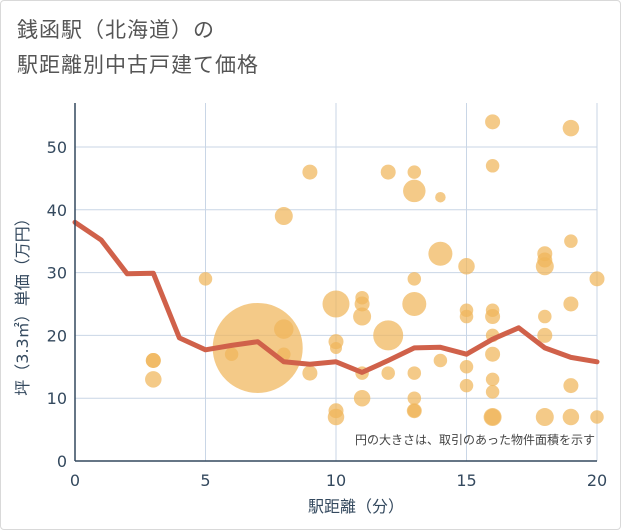 The width and height of the screenshot is (621, 530). I want to click on x-tick-label: 10, so click(336, 480).